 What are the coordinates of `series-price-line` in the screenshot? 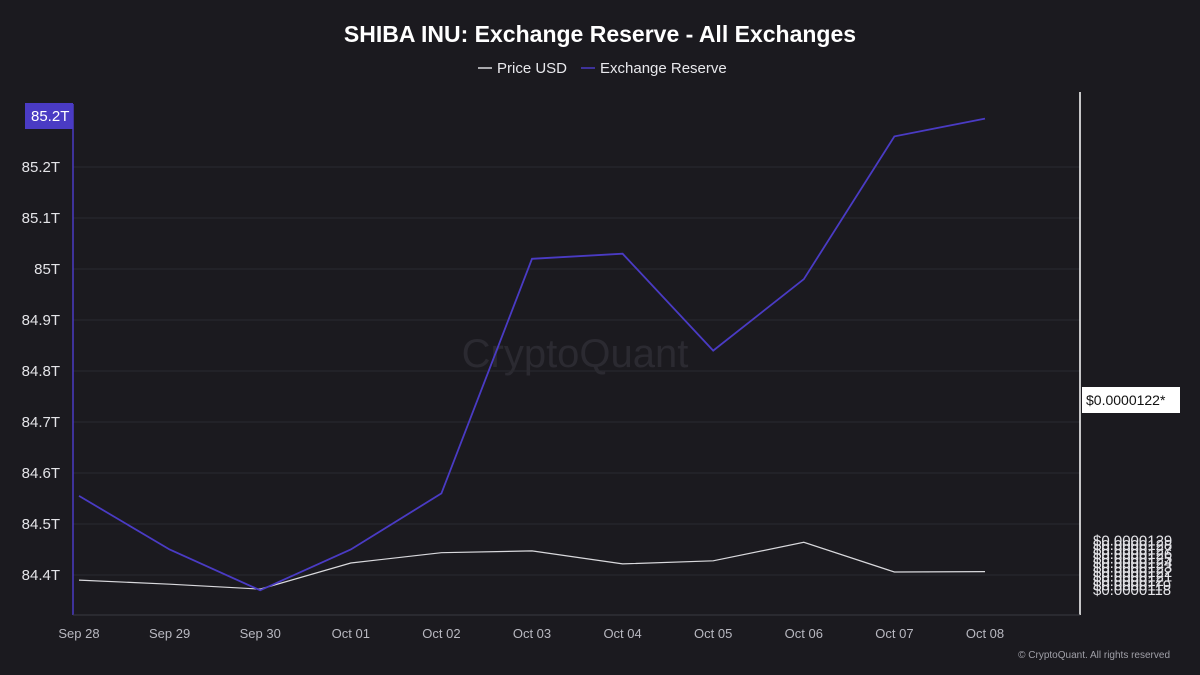 It's located at (532, 565).